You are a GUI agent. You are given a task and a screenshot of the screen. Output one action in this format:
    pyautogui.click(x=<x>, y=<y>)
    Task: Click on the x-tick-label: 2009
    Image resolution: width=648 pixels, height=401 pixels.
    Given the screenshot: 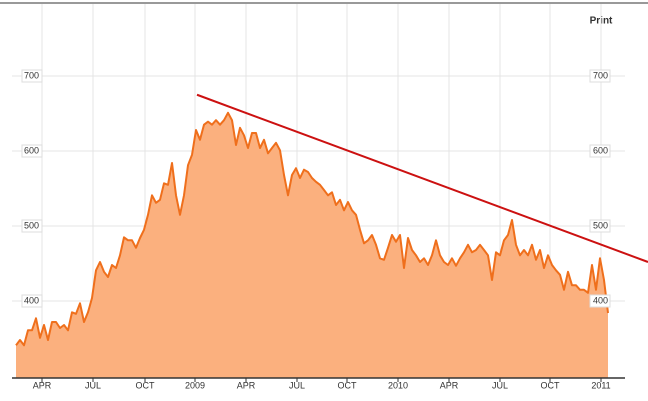 What is the action you would take?
    pyautogui.click(x=195, y=385)
    